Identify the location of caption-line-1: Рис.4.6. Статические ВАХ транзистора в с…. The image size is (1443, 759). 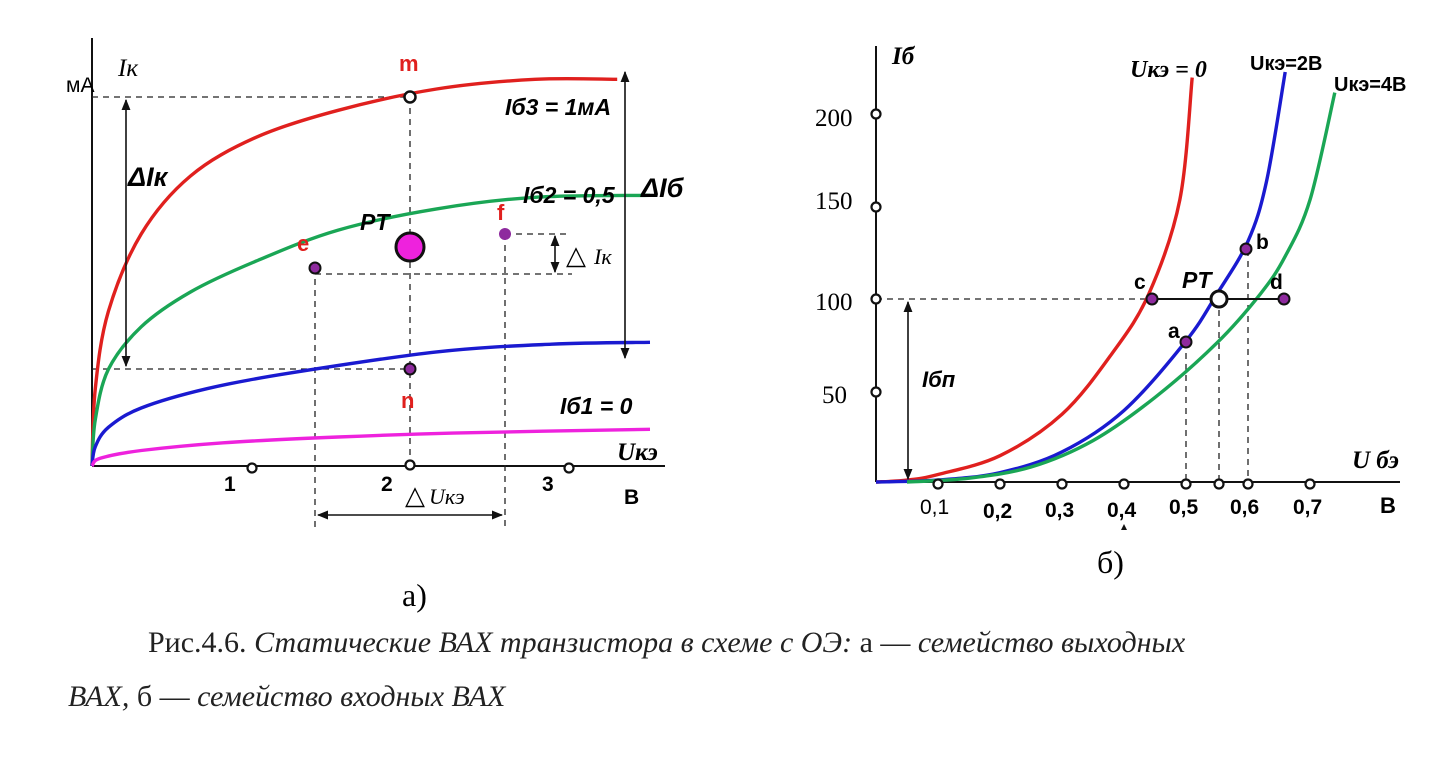
(666, 643).